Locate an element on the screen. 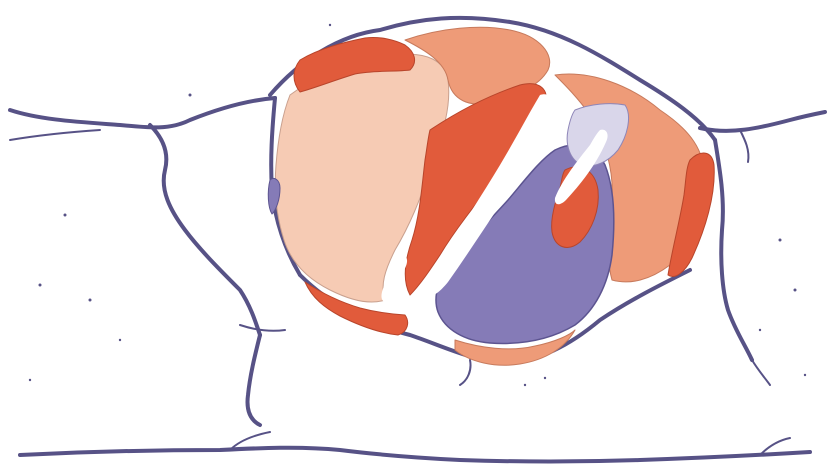 This screenshot has height=475, width=827. outline-west-bend is located at coordinates (262, 328).